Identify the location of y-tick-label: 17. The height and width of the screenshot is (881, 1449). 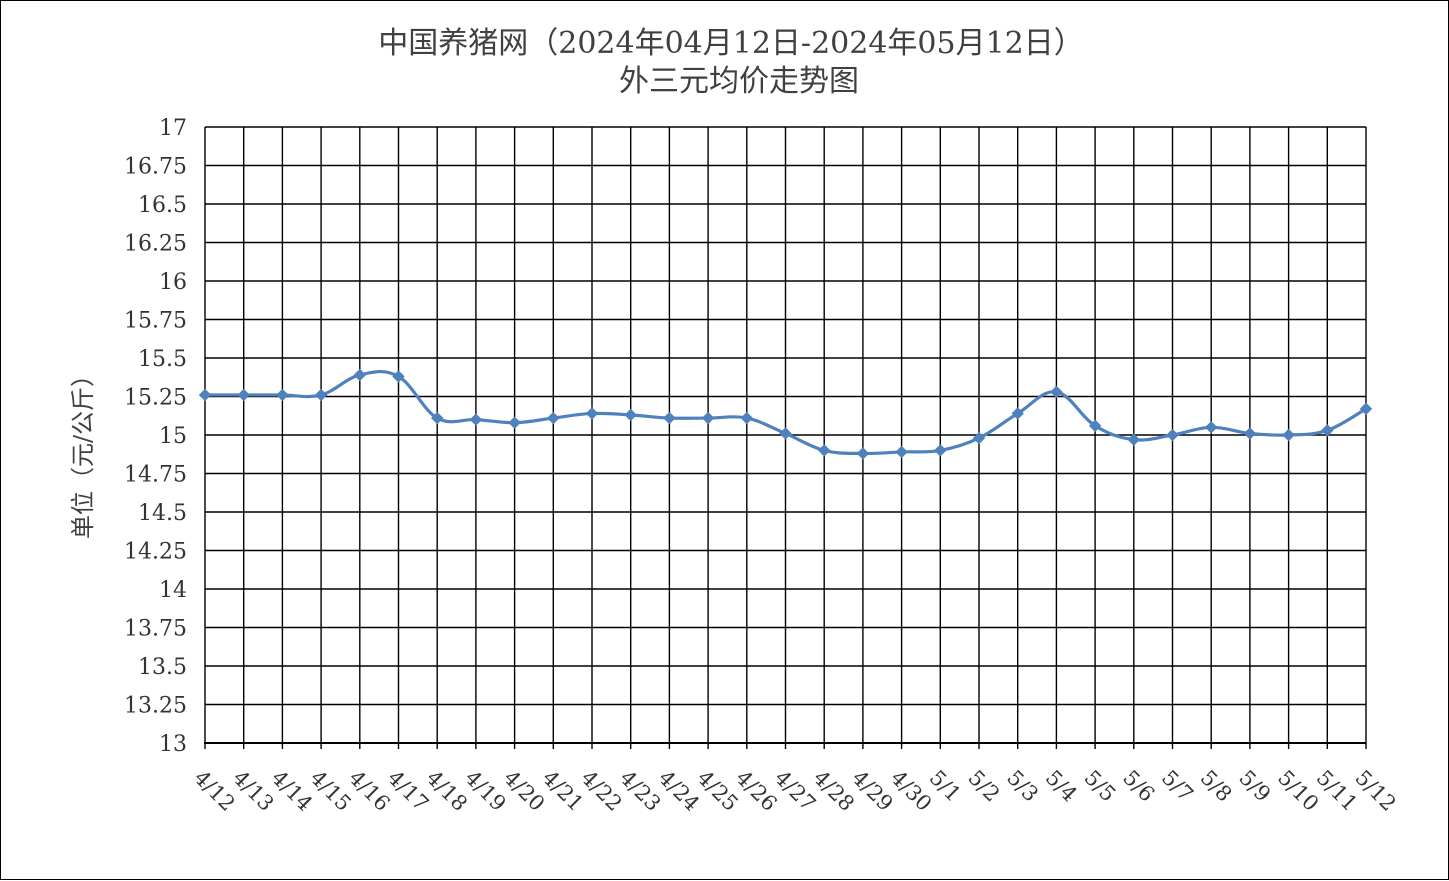
(173, 128).